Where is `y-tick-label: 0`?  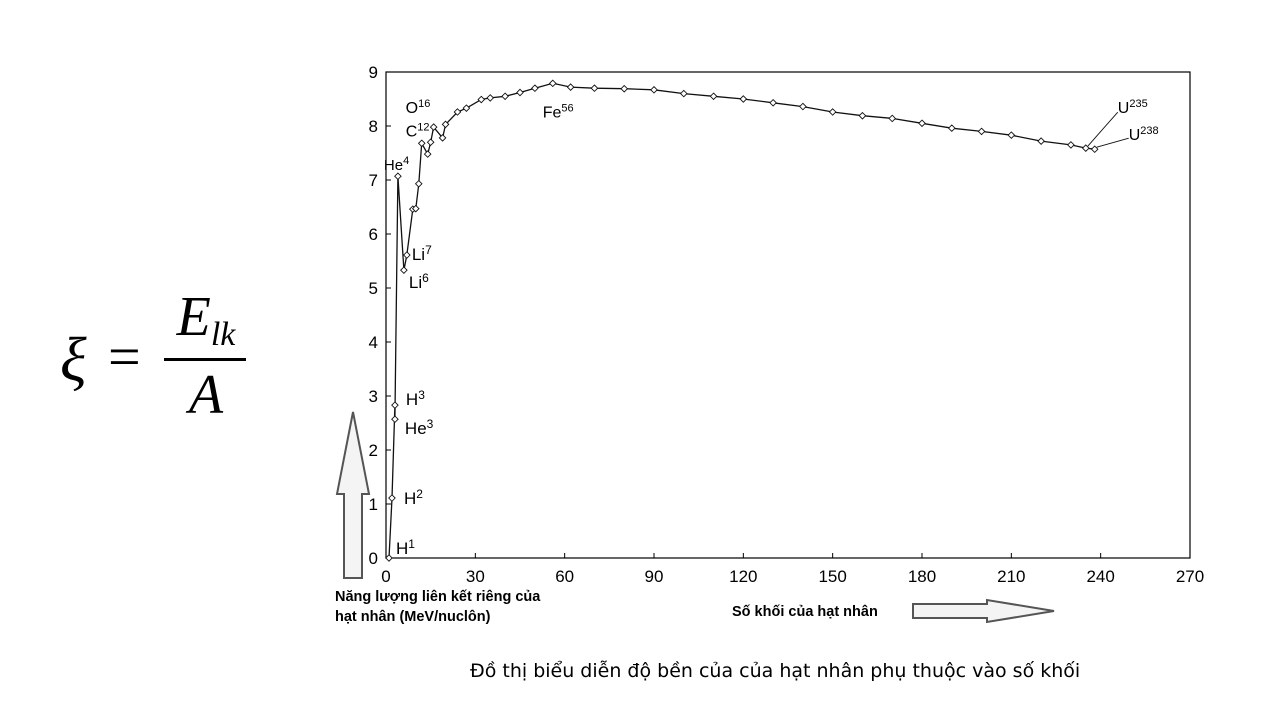
y-tick-label: 0 is located at coordinates (373, 558).